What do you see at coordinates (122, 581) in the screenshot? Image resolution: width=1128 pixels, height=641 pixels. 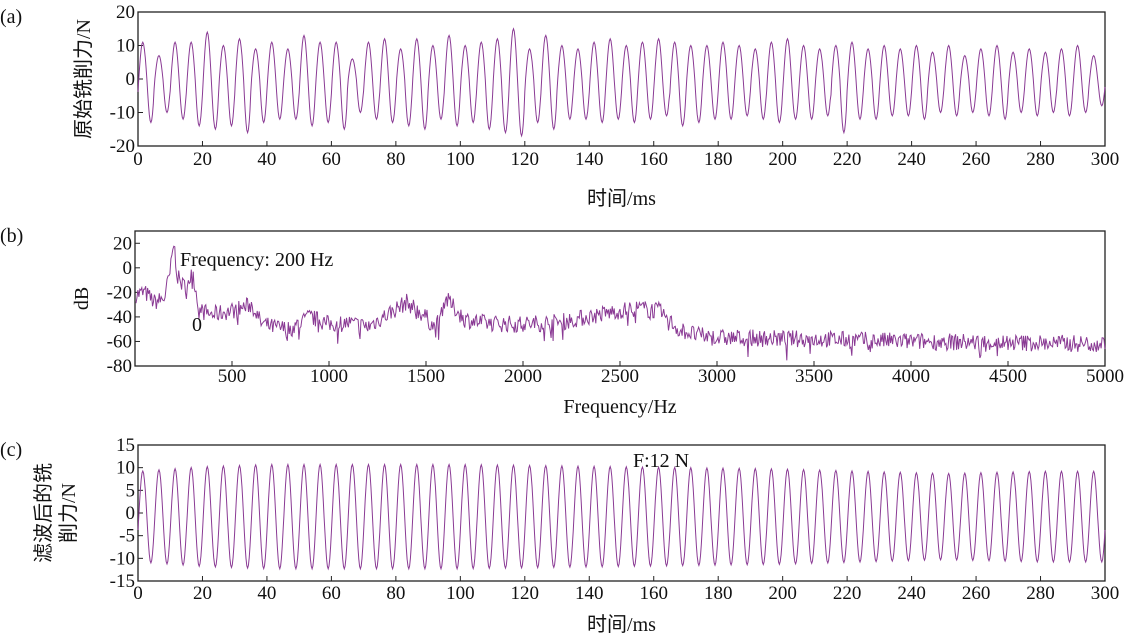 I see `y-tick-label: -15` at bounding box center [122, 581].